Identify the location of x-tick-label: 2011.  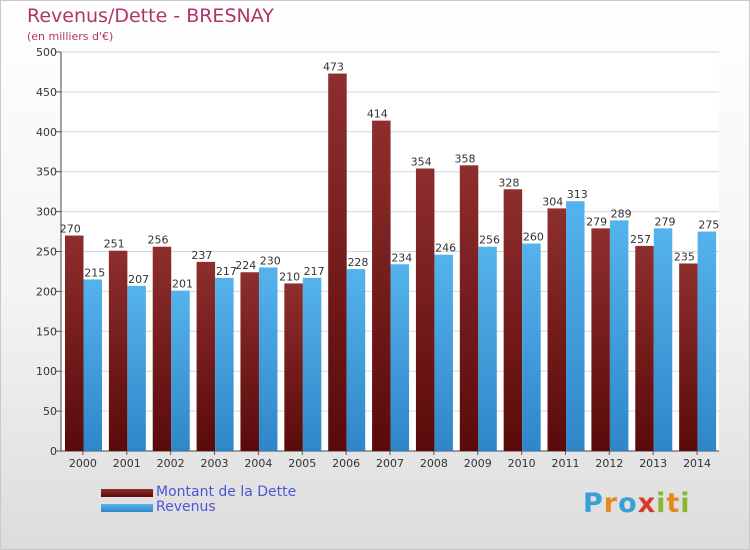
(565, 463).